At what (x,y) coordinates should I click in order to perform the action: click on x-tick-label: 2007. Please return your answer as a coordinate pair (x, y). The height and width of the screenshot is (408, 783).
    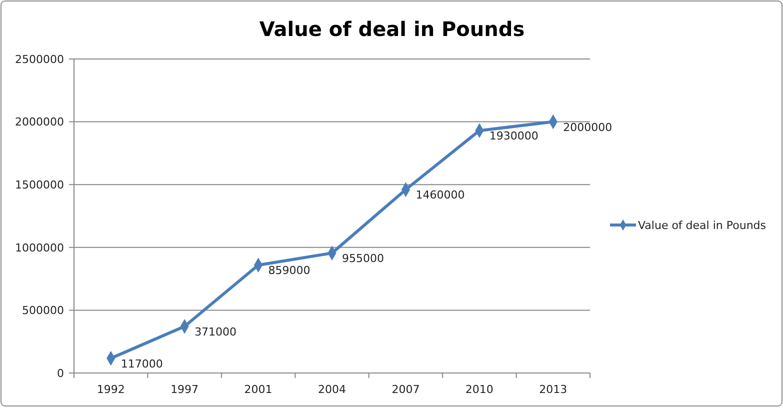
    Looking at the image, I should click on (406, 389).